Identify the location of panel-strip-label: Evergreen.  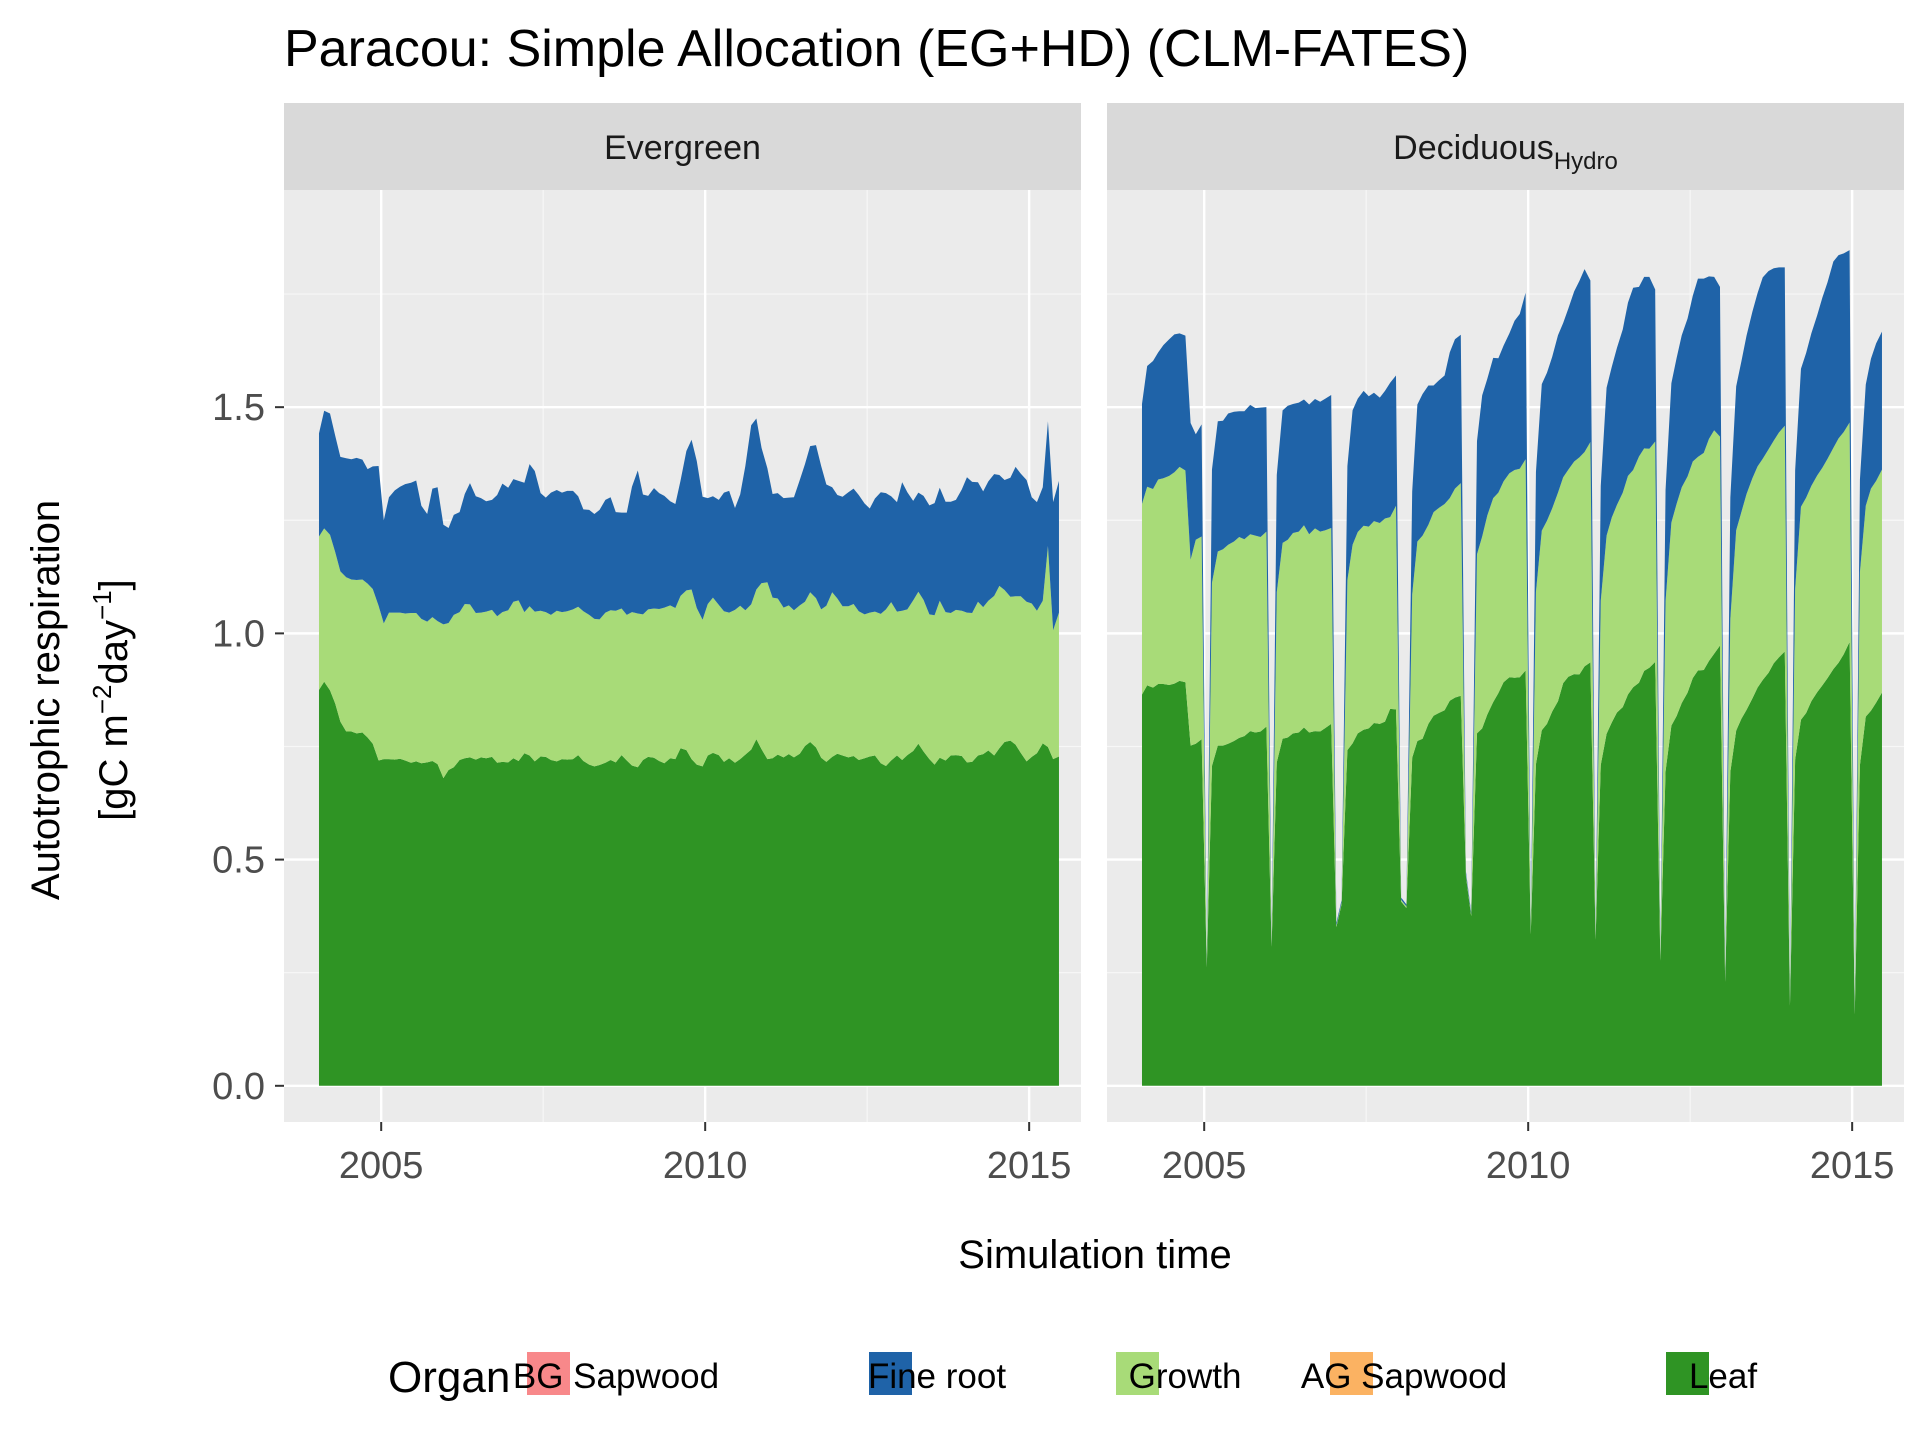
(682, 148).